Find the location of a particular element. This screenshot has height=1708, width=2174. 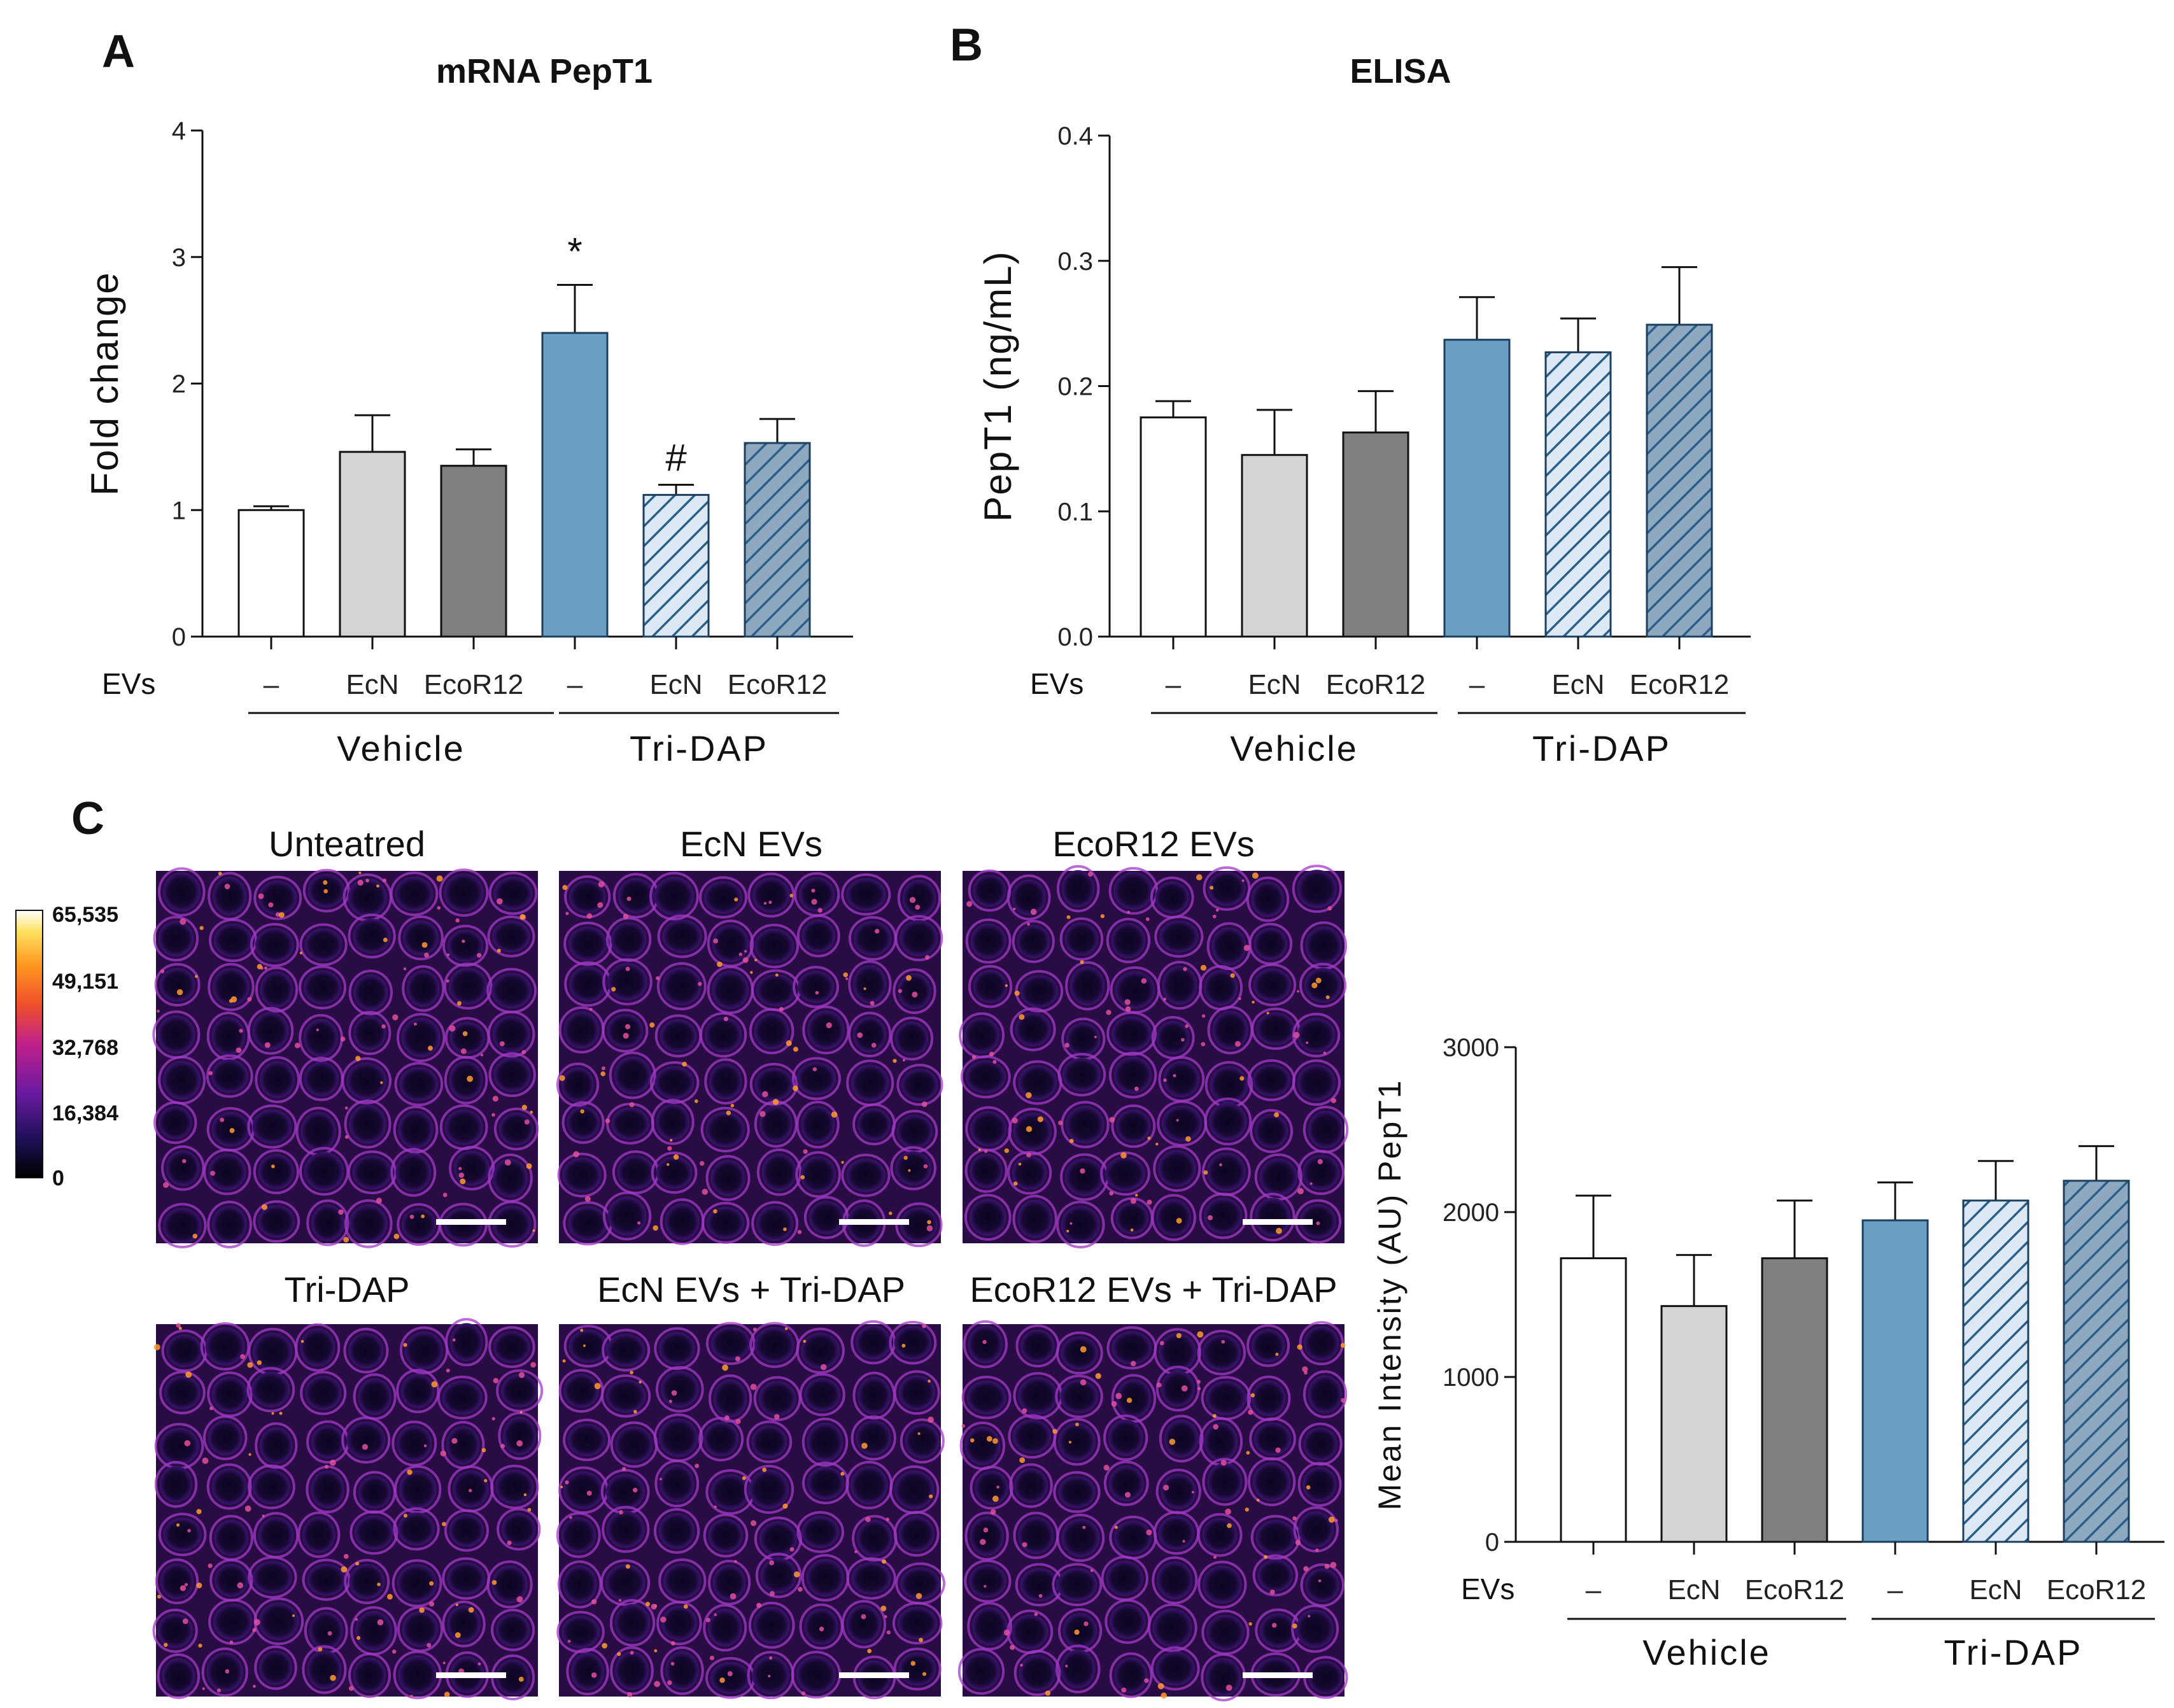

group-label: Tri-DAP is located at coordinates (1601, 748).